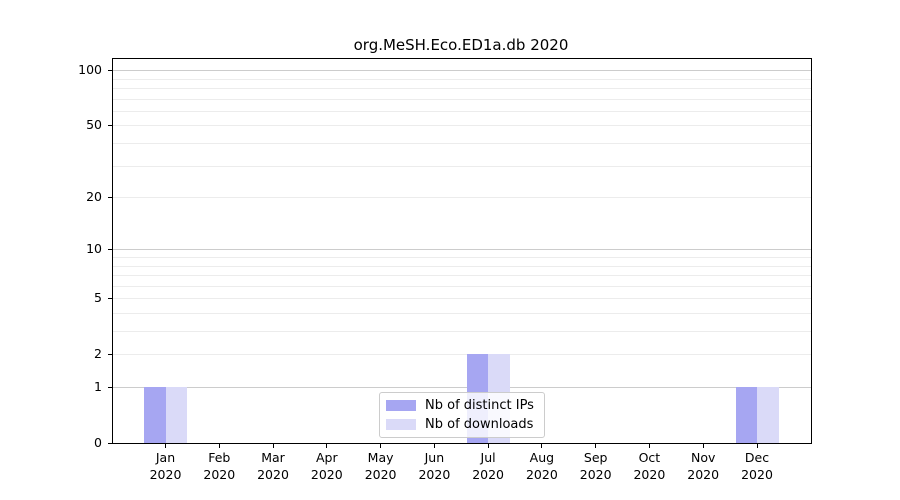 The width and height of the screenshot is (900, 500). What do you see at coordinates (219, 457) in the screenshot?
I see `x-label-month: Feb` at bounding box center [219, 457].